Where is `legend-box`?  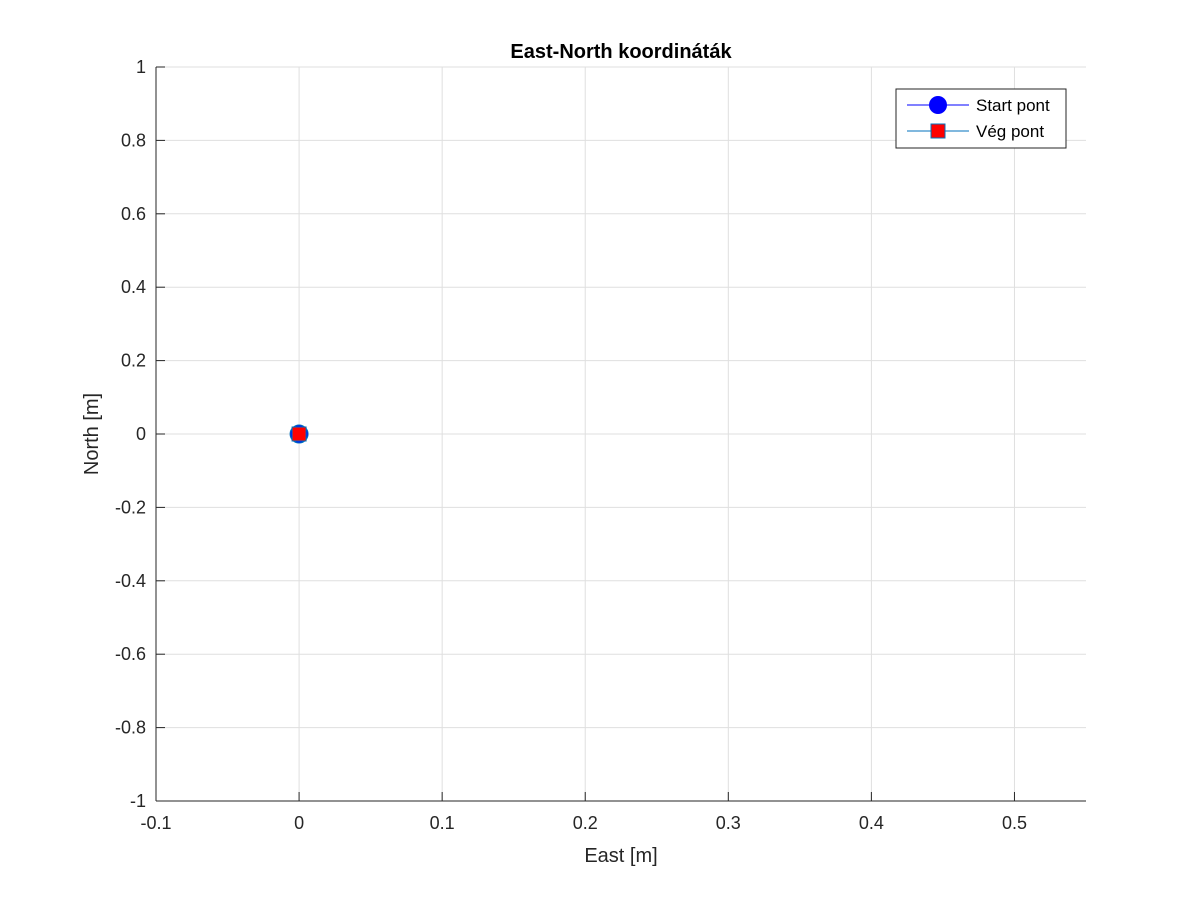 legend-box is located at coordinates (981, 118).